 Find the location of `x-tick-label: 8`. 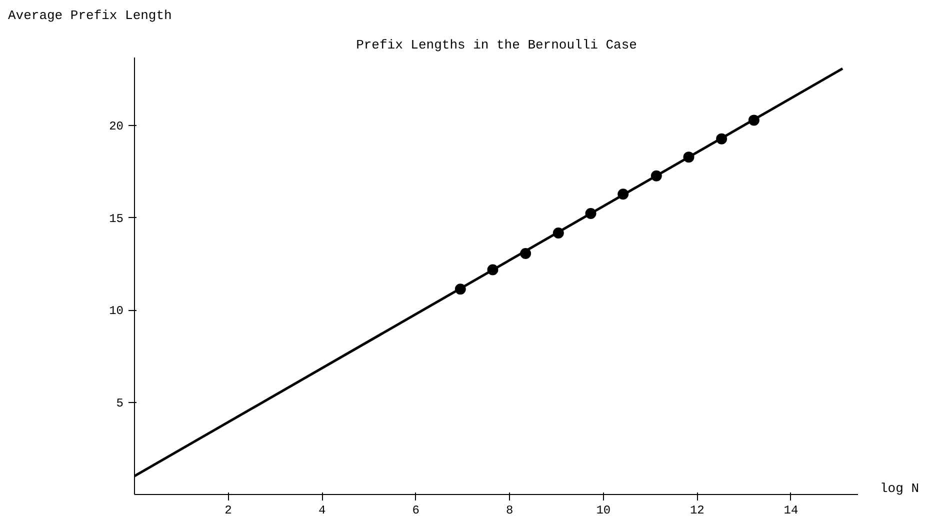

x-tick-label: 8 is located at coordinates (510, 511).